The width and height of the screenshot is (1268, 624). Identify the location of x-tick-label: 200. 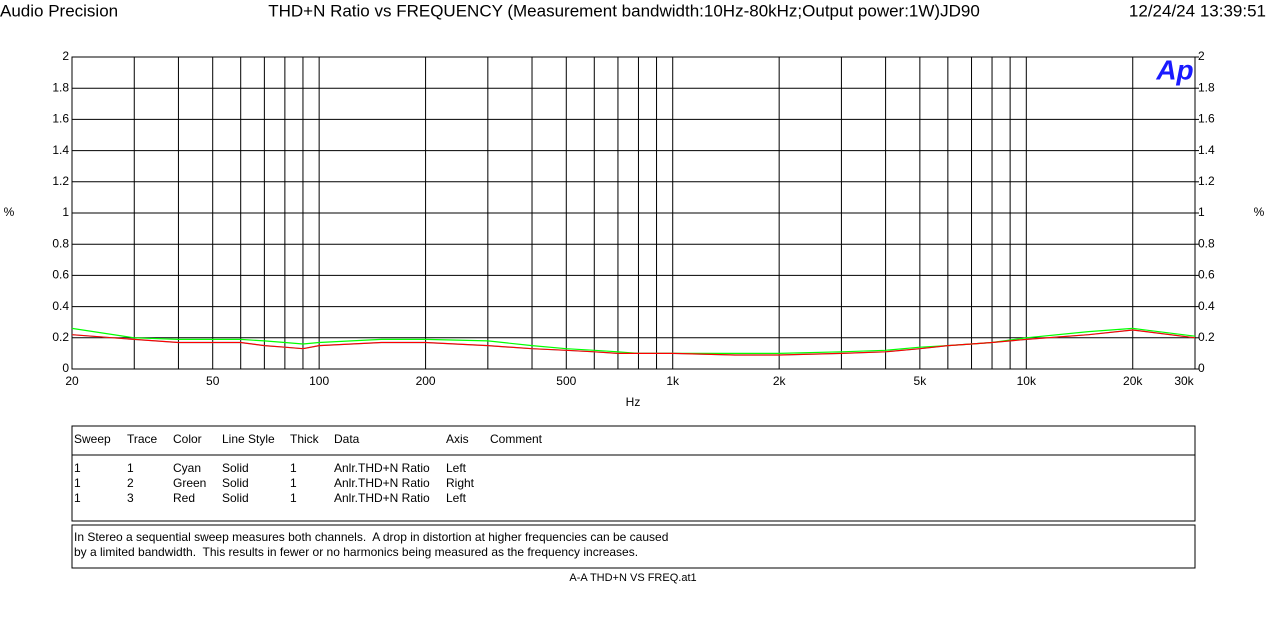
(426, 381).